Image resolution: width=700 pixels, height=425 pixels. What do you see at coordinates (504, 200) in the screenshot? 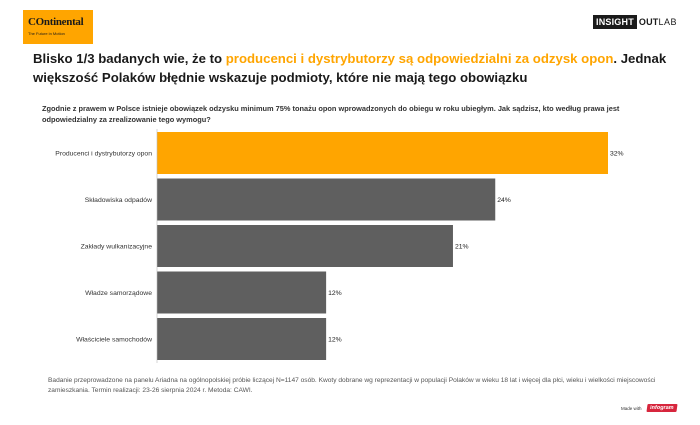
I see `value-label: 24%` at bounding box center [504, 200].